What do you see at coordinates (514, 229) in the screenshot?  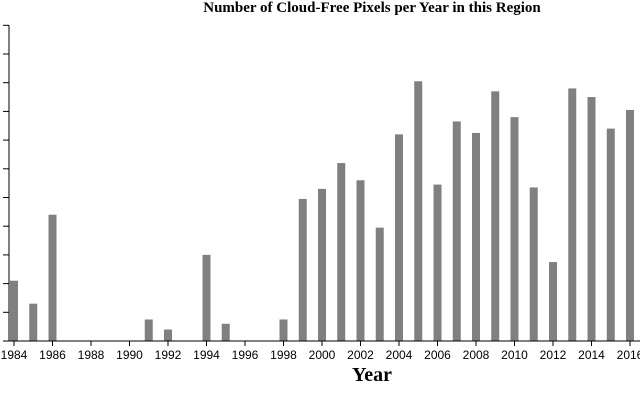 I see `bar-2010` at bounding box center [514, 229].